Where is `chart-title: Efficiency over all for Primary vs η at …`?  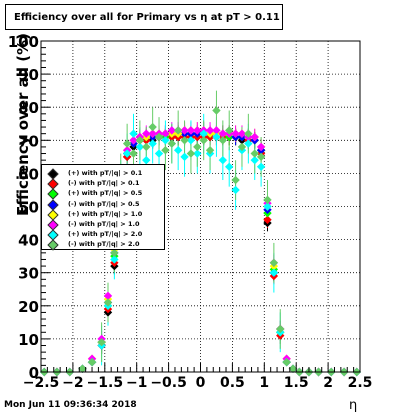
chart-title: Efficiency over all for Primary vs η at … is located at coordinates (144, 17).